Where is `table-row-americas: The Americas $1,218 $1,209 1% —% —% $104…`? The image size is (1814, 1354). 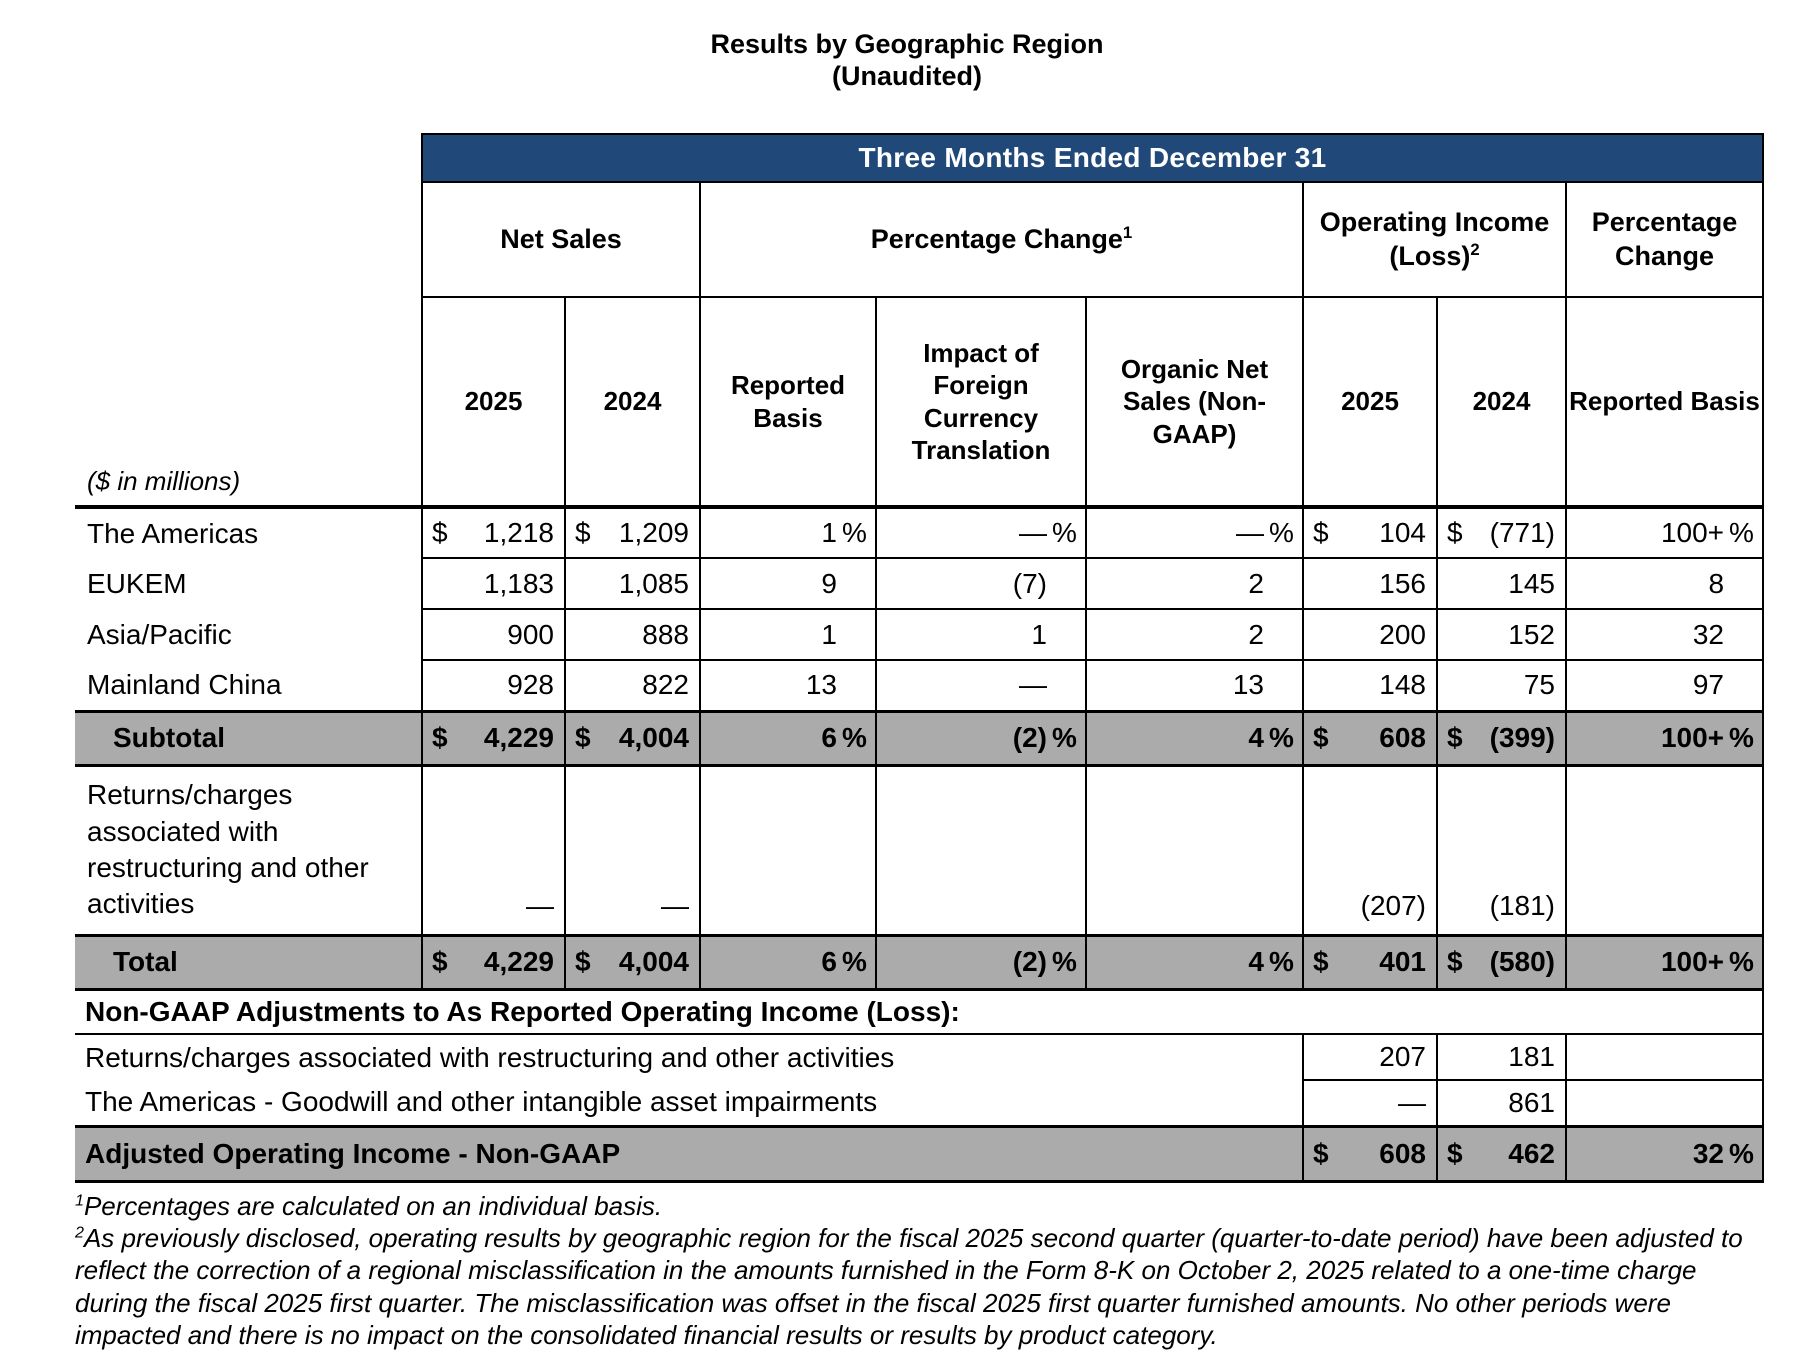
table-row-americas: The Americas $1,218 $1,209 1% —% —% $104… is located at coordinates (920, 532).